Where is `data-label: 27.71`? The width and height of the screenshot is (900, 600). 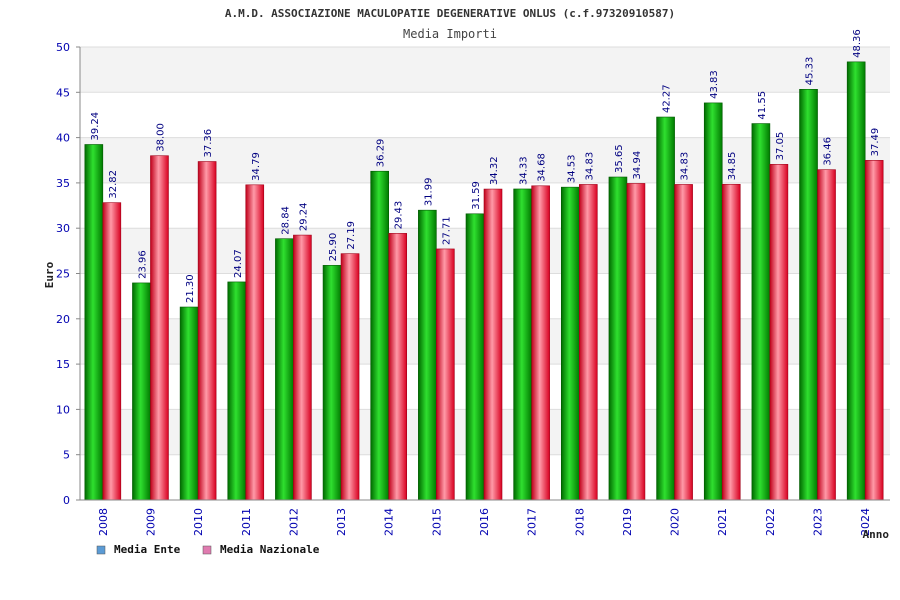 data-label: 27.71 is located at coordinates (446, 230).